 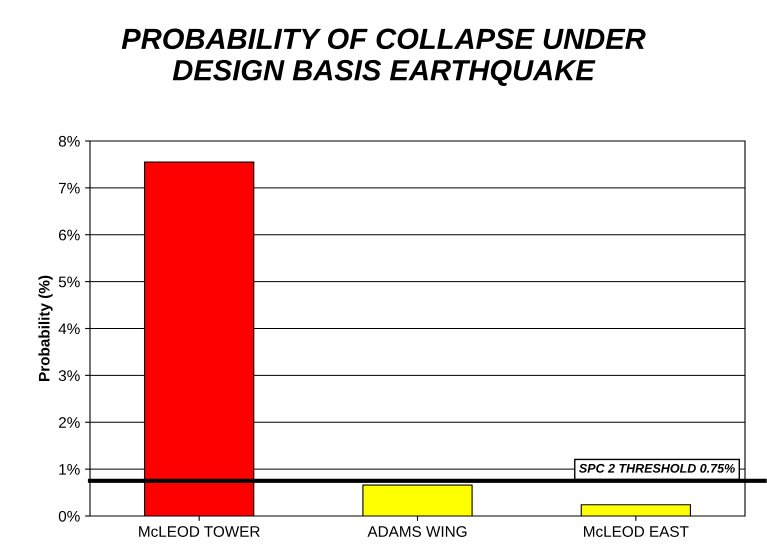 I want to click on y-tick-label: 1%, so click(x=69, y=469).